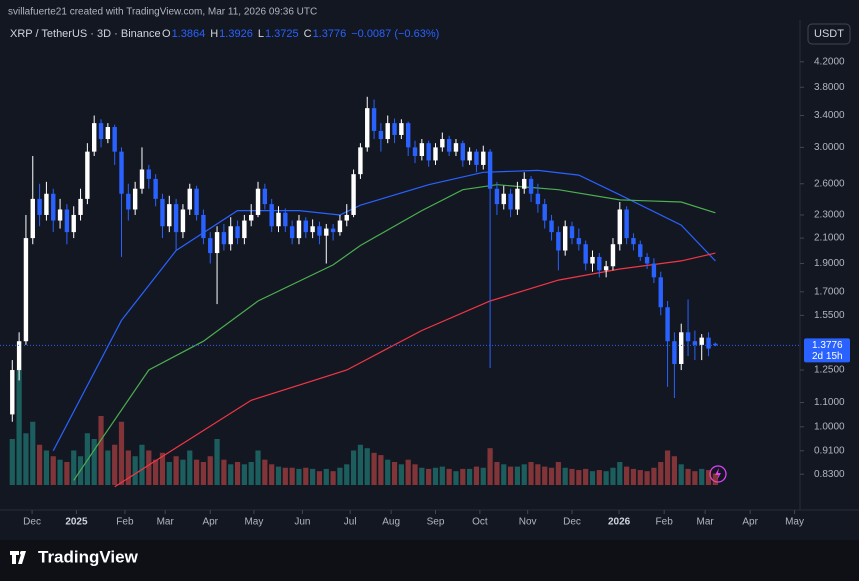 This screenshot has height=581, width=859. What do you see at coordinates (88, 556) in the screenshot?
I see `watermark: TradingView` at bounding box center [88, 556].